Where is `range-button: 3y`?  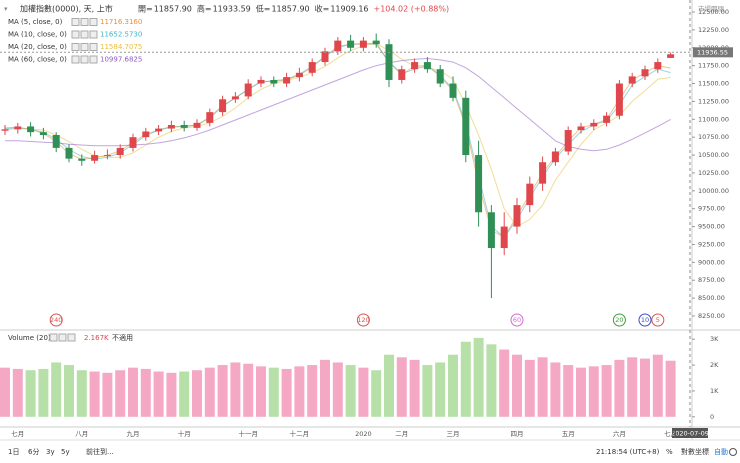 range-button: 3y is located at coordinates (50, 452).